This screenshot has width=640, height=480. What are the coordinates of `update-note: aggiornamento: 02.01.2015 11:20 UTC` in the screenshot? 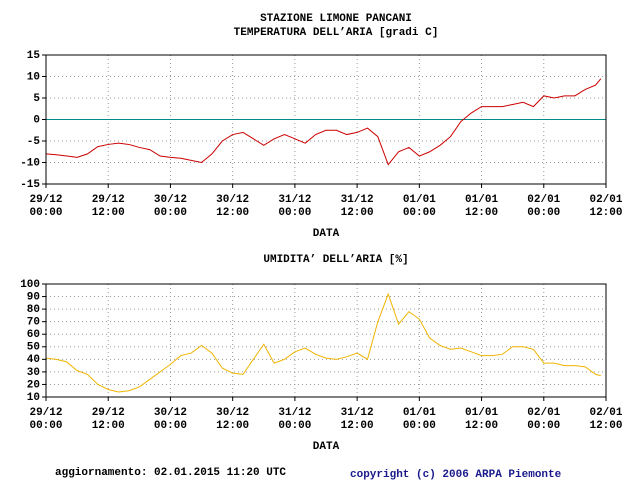 It's located at (170, 473).